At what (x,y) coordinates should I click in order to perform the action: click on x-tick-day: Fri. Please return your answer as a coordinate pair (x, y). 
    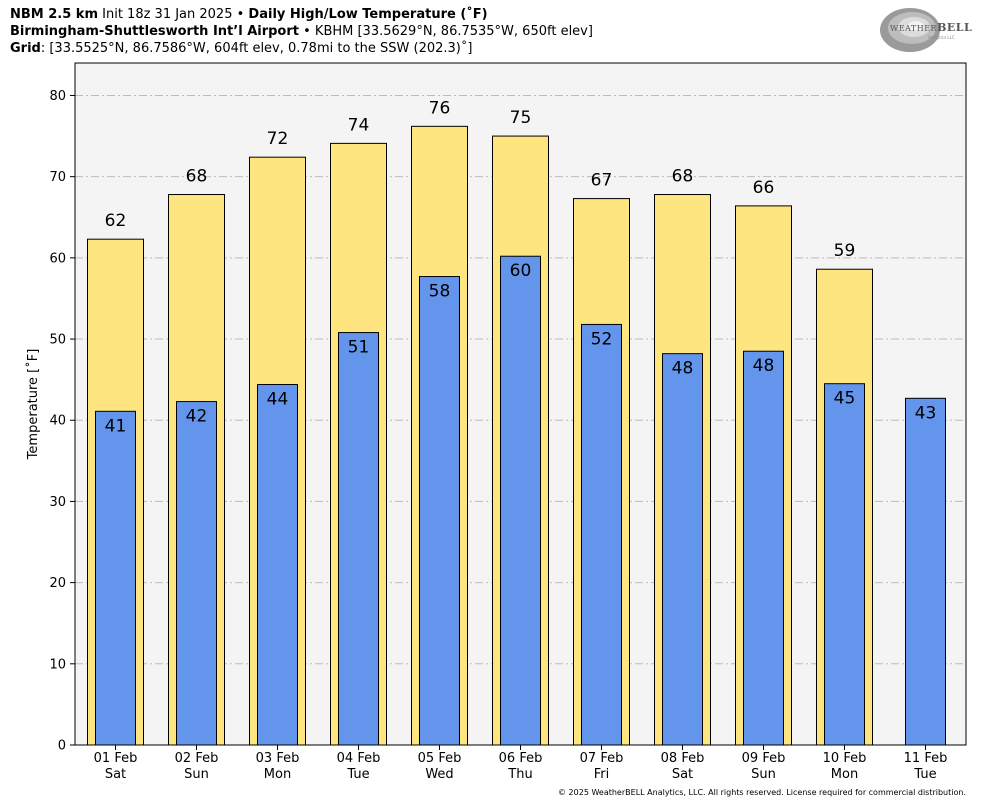
    Looking at the image, I should click on (602, 774).